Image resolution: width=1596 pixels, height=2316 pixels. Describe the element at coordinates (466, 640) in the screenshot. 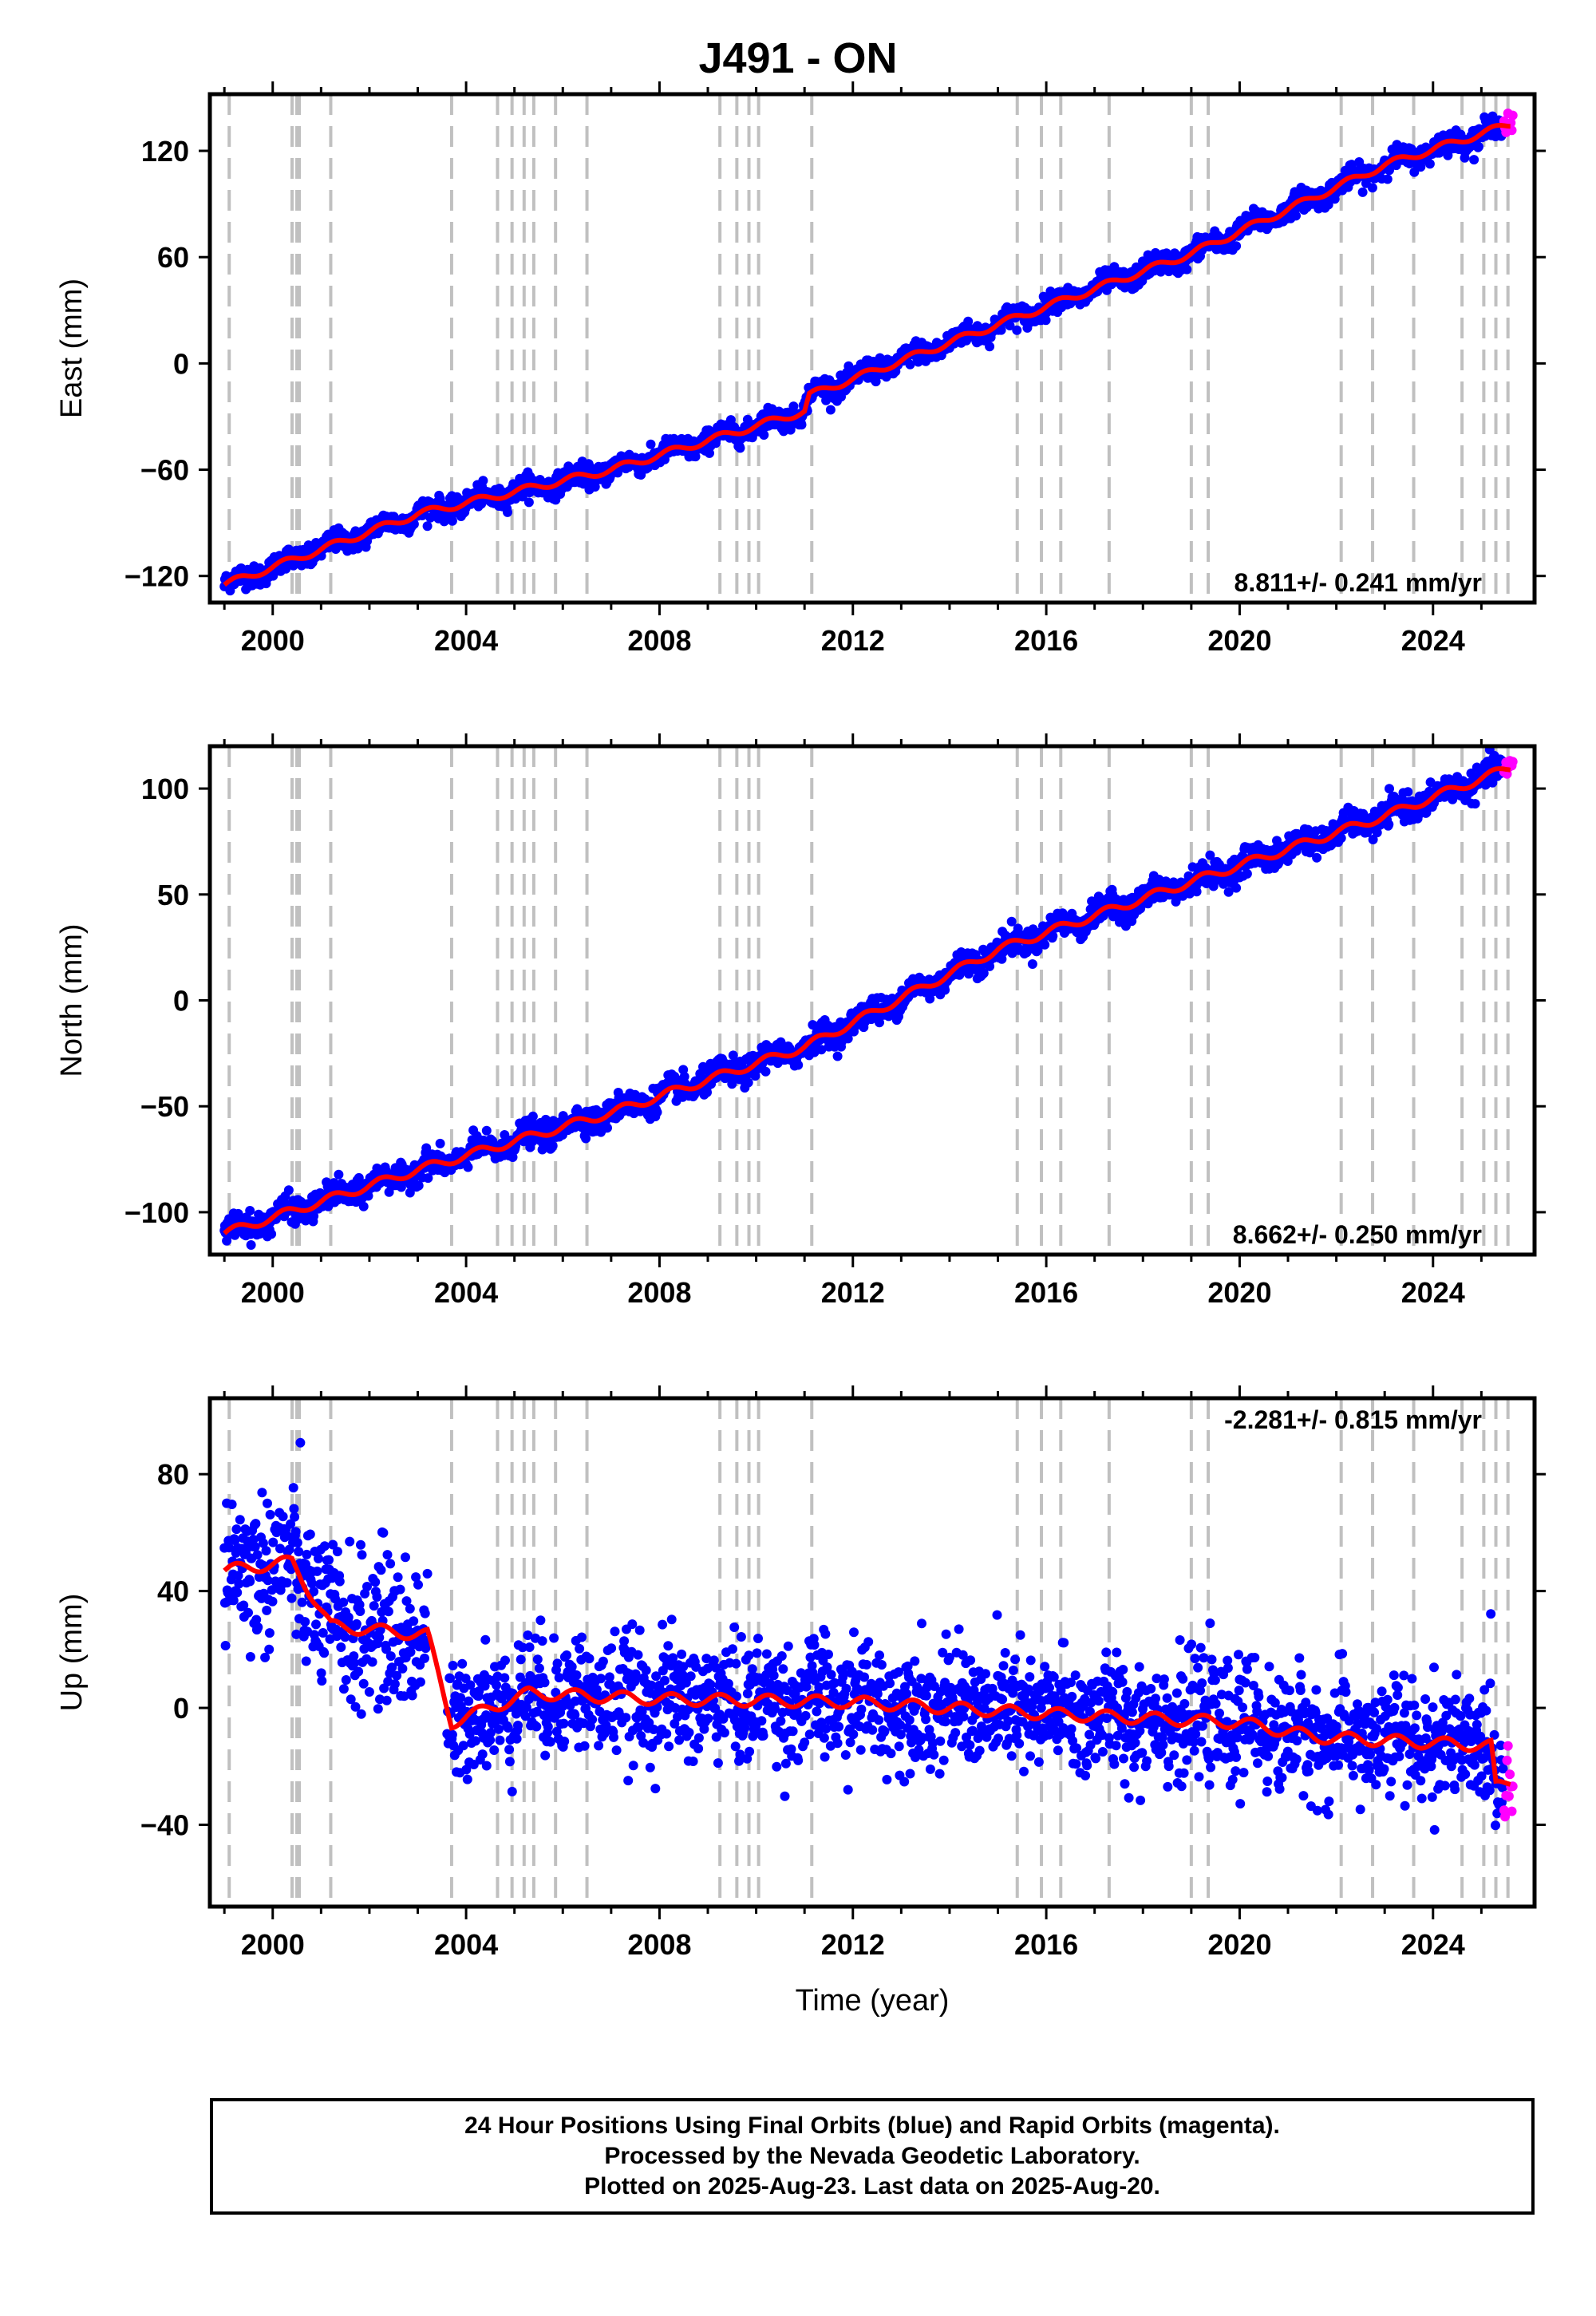

I see `x-tick-label: 2004` at that location.